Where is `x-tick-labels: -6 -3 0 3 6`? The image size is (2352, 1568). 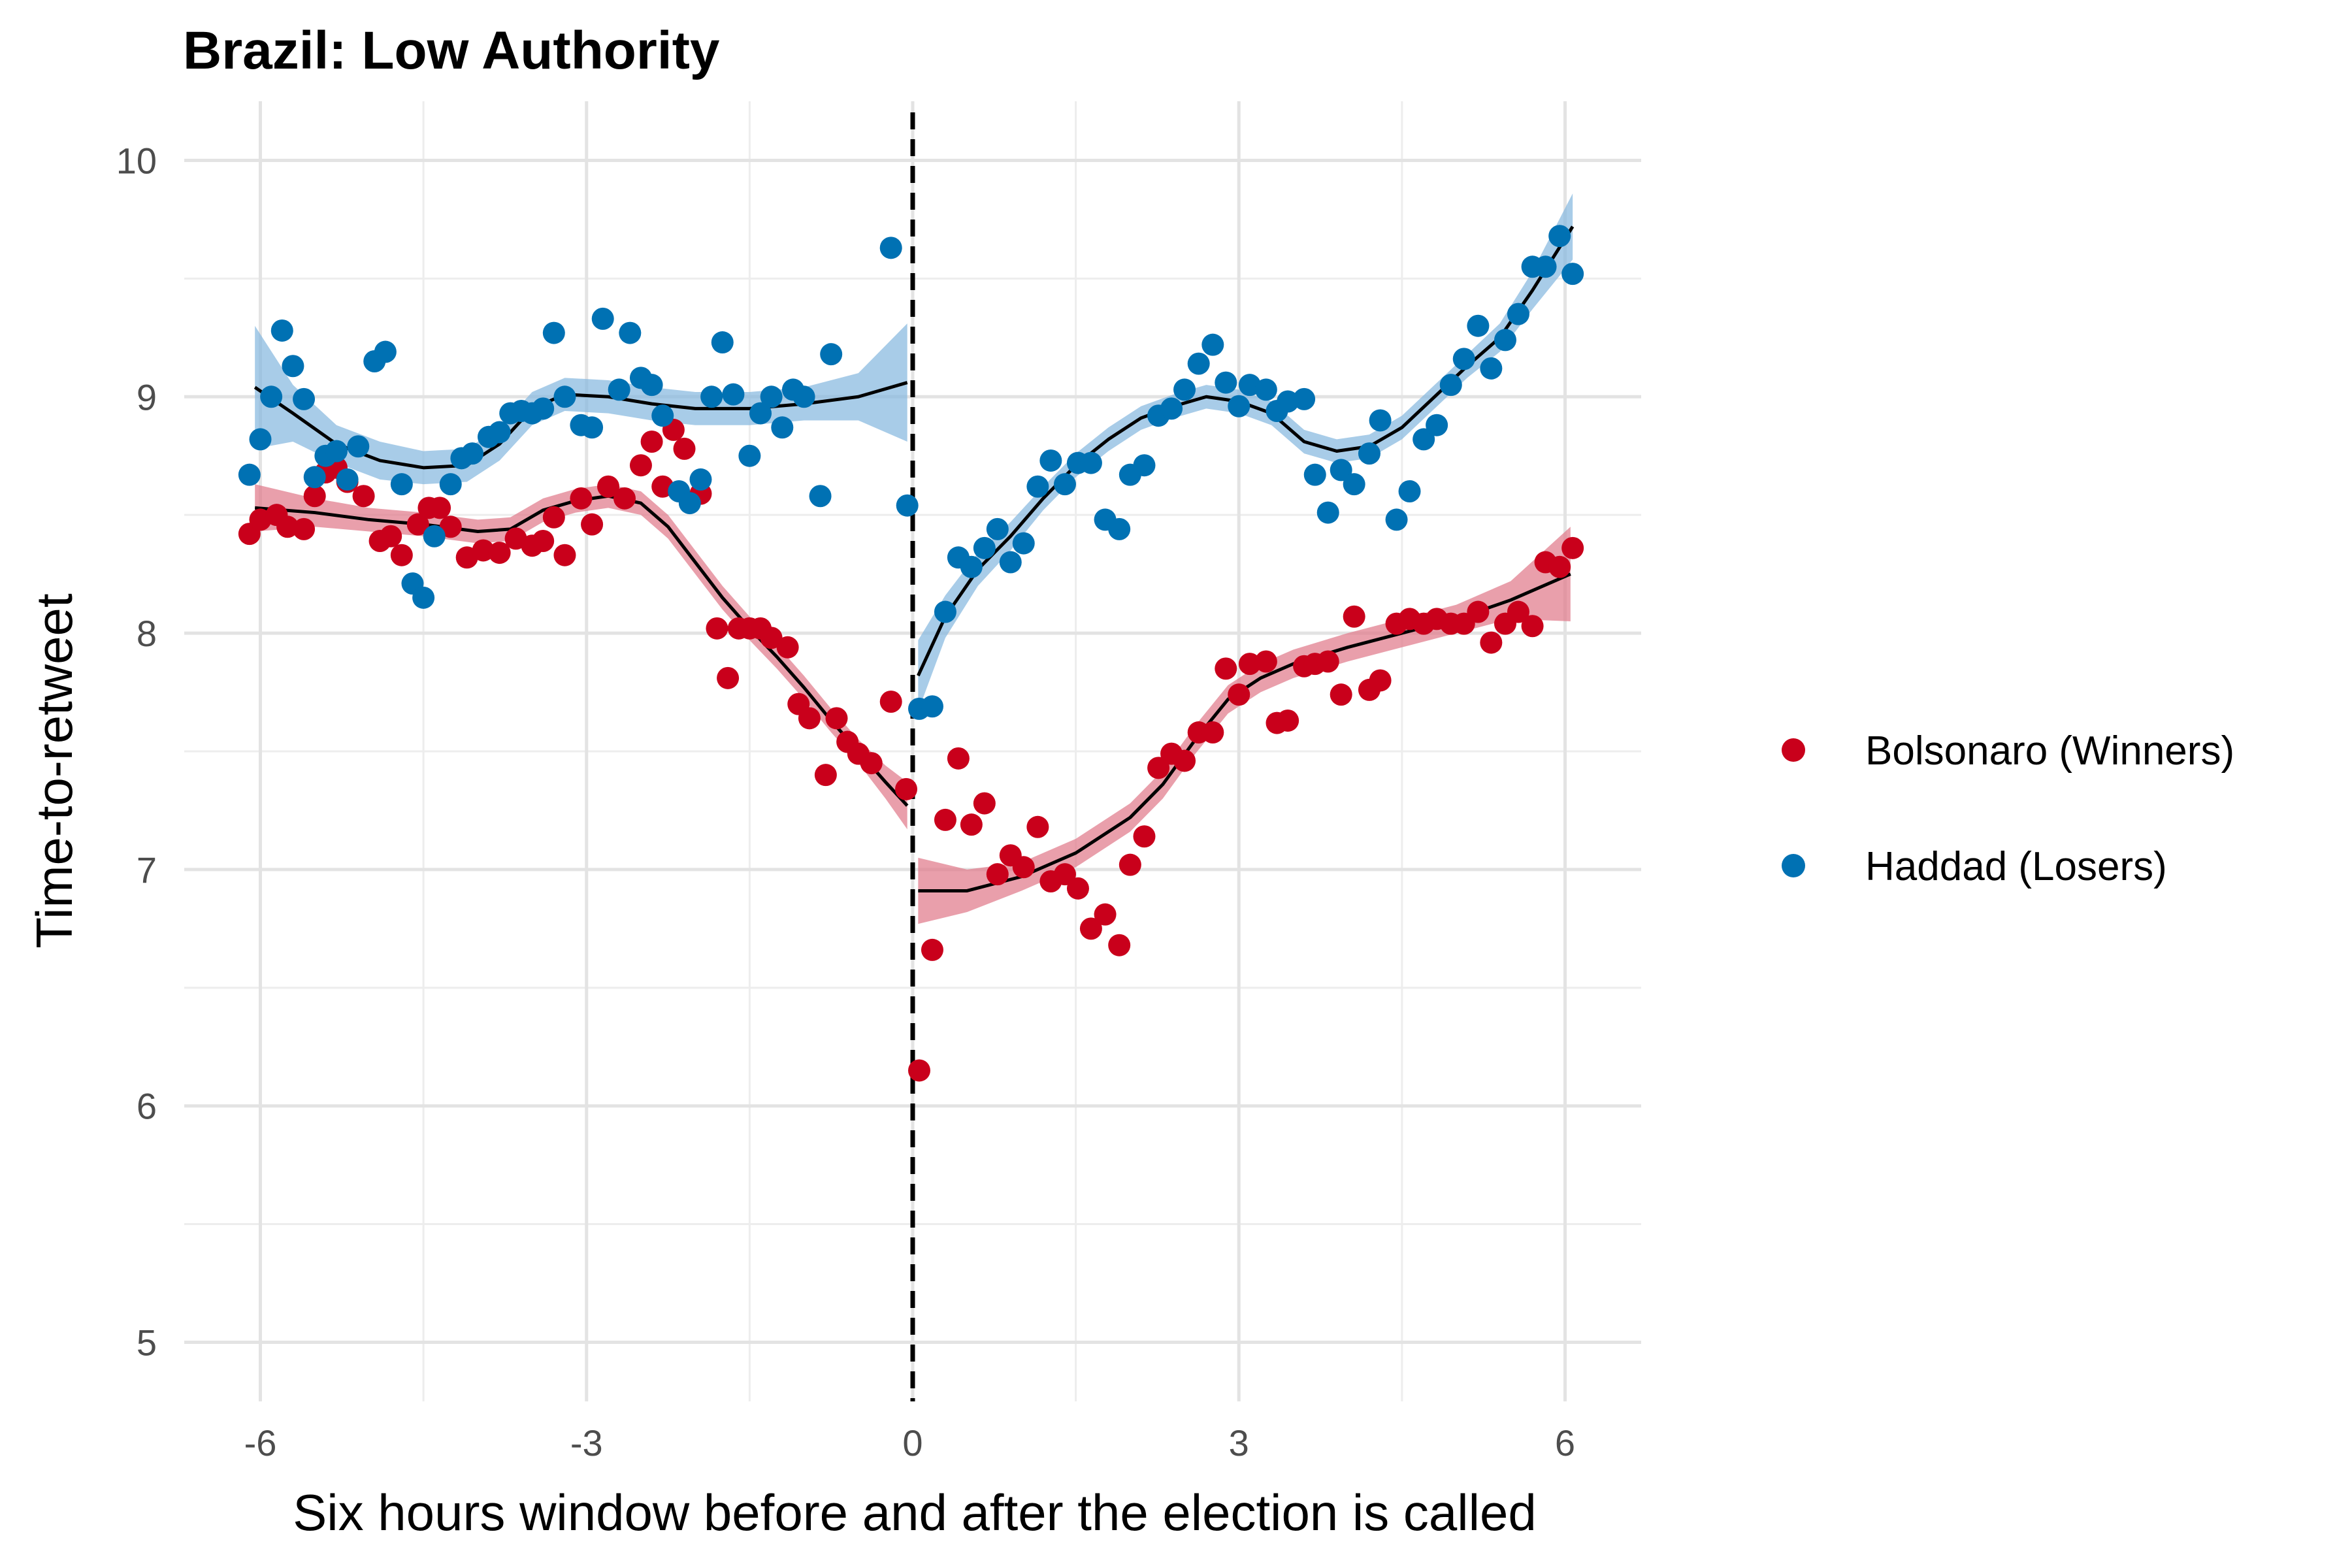
x-tick-labels: -6 -3 0 3 6 is located at coordinates (909, 1442).